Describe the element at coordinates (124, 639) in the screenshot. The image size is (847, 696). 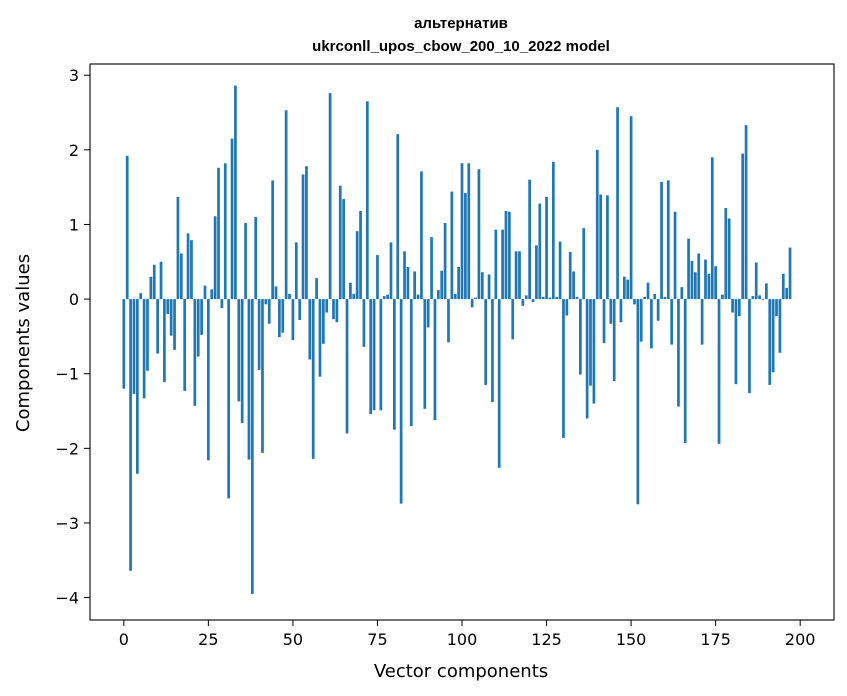
I see `x-tick-label: 0` at that location.